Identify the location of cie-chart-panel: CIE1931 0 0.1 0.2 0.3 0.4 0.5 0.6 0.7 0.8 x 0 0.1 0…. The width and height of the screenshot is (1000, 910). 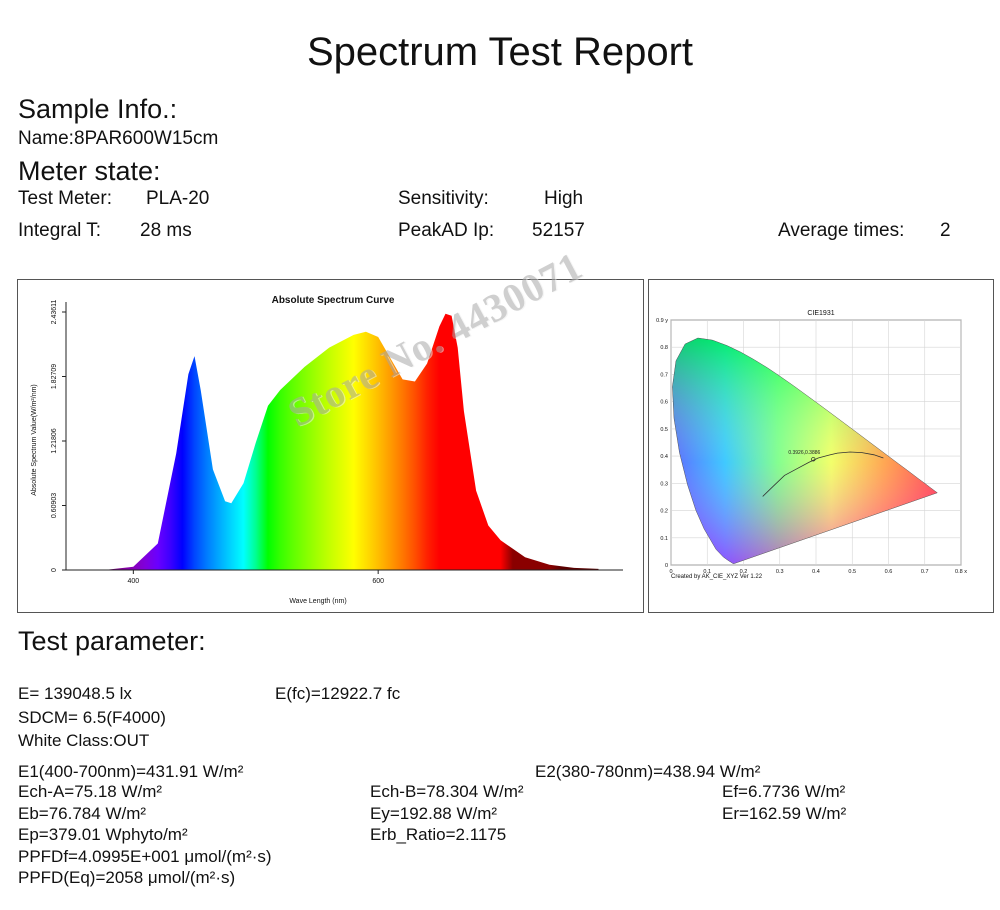
(821, 446).